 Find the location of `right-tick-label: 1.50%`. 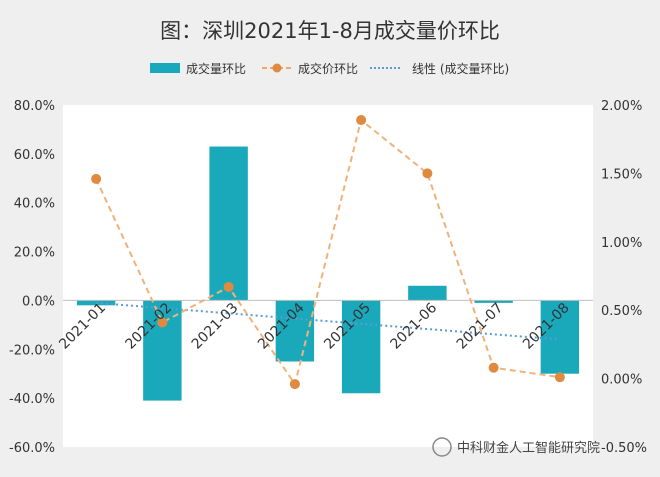

right-tick-label: 1.50% is located at coordinates (621, 174).